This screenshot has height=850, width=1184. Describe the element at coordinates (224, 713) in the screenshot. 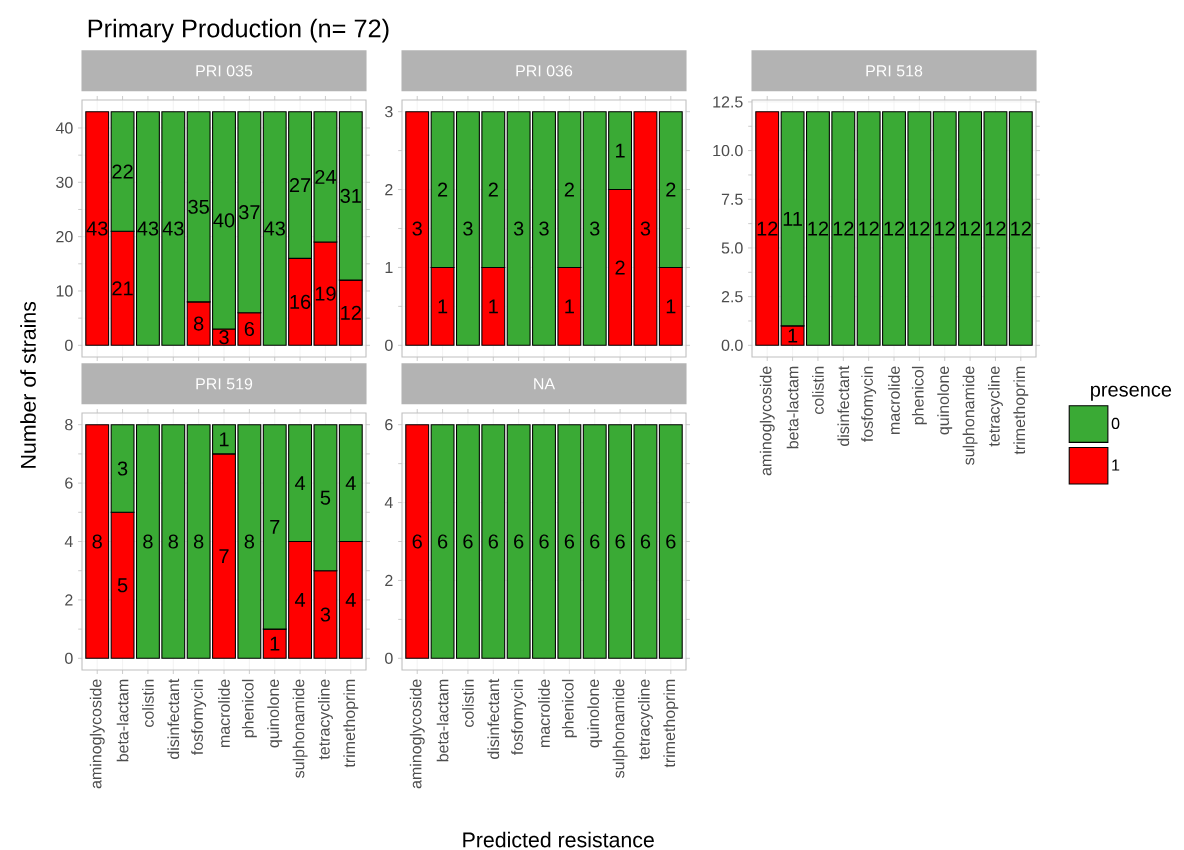

I see `x-tick-label: macrolide` at that location.